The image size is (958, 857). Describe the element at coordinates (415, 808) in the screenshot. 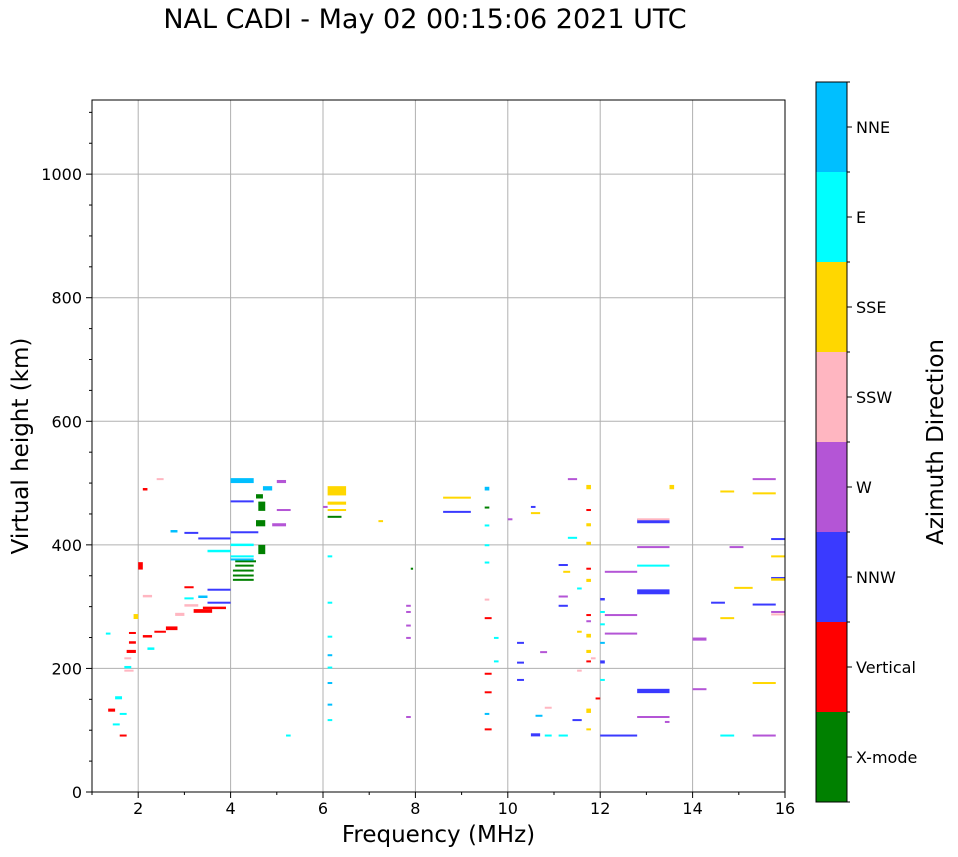

I see `x-tick-label: 8` at that location.